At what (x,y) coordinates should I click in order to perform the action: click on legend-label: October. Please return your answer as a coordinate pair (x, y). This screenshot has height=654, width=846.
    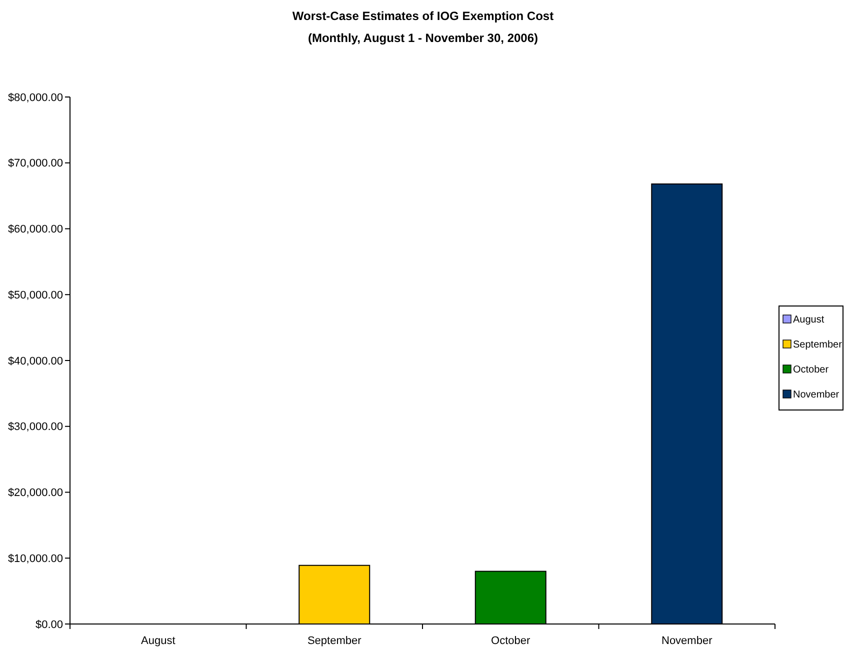
    Looking at the image, I should click on (811, 370).